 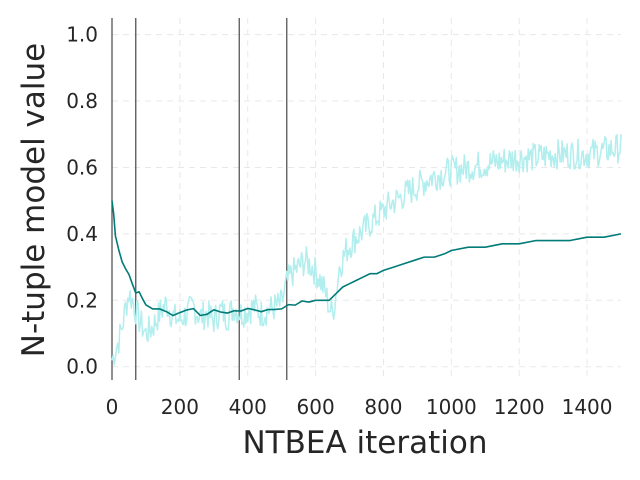 What do you see at coordinates (82, 201) in the screenshot?
I see `y-tick-labels: 0.0 0.2 0.4 0.6 0.8 1.0` at bounding box center [82, 201].